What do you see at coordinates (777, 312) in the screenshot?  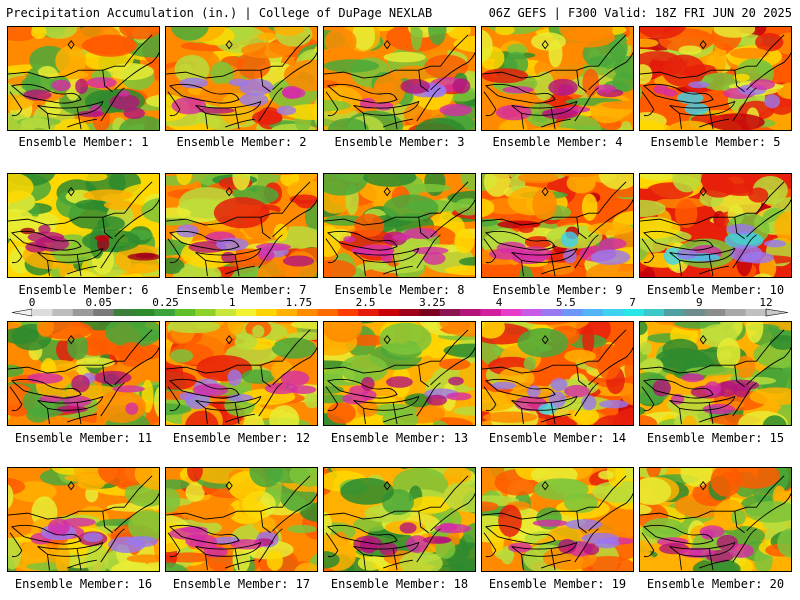 I see `colorbar-right-arrow` at bounding box center [777, 312].